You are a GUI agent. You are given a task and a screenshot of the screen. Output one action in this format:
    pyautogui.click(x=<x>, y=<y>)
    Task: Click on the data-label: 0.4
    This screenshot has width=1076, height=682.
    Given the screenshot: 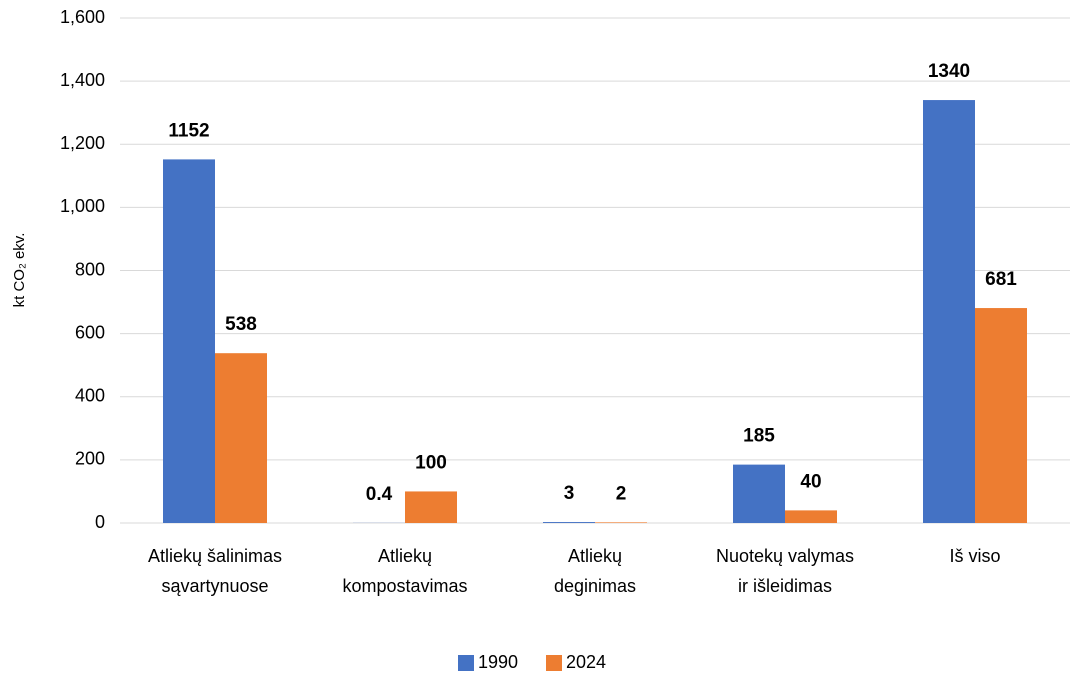 What is the action you would take?
    pyautogui.click(x=379, y=494)
    